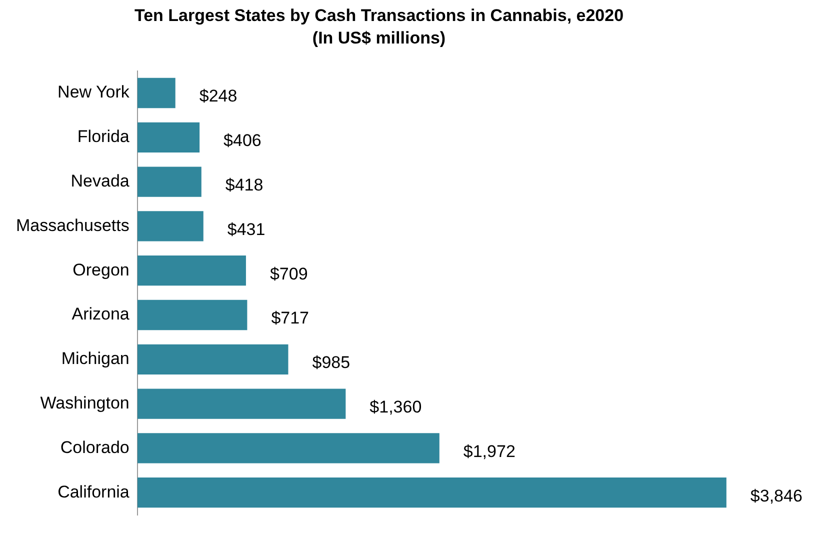 This screenshot has width=820, height=533. I want to click on y-tick-label: Nevada, so click(100, 180).